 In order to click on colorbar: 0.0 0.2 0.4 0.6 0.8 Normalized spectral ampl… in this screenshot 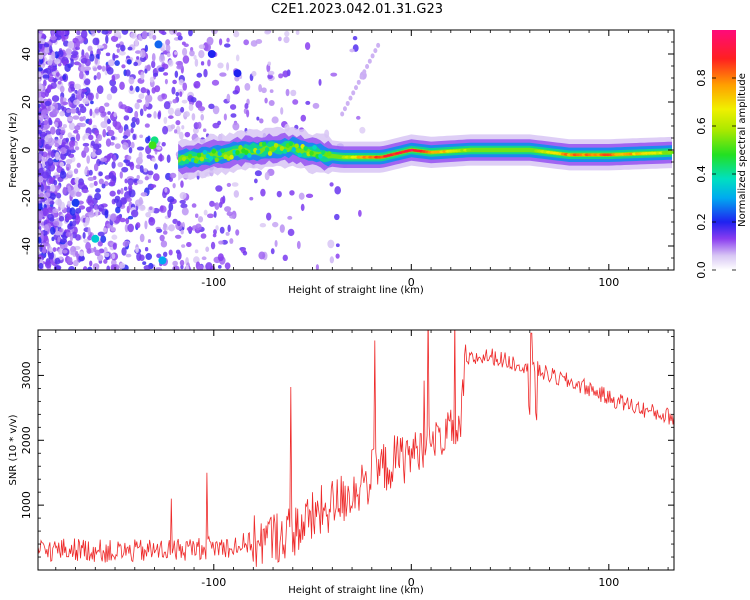, I will do `click(721, 154)`.